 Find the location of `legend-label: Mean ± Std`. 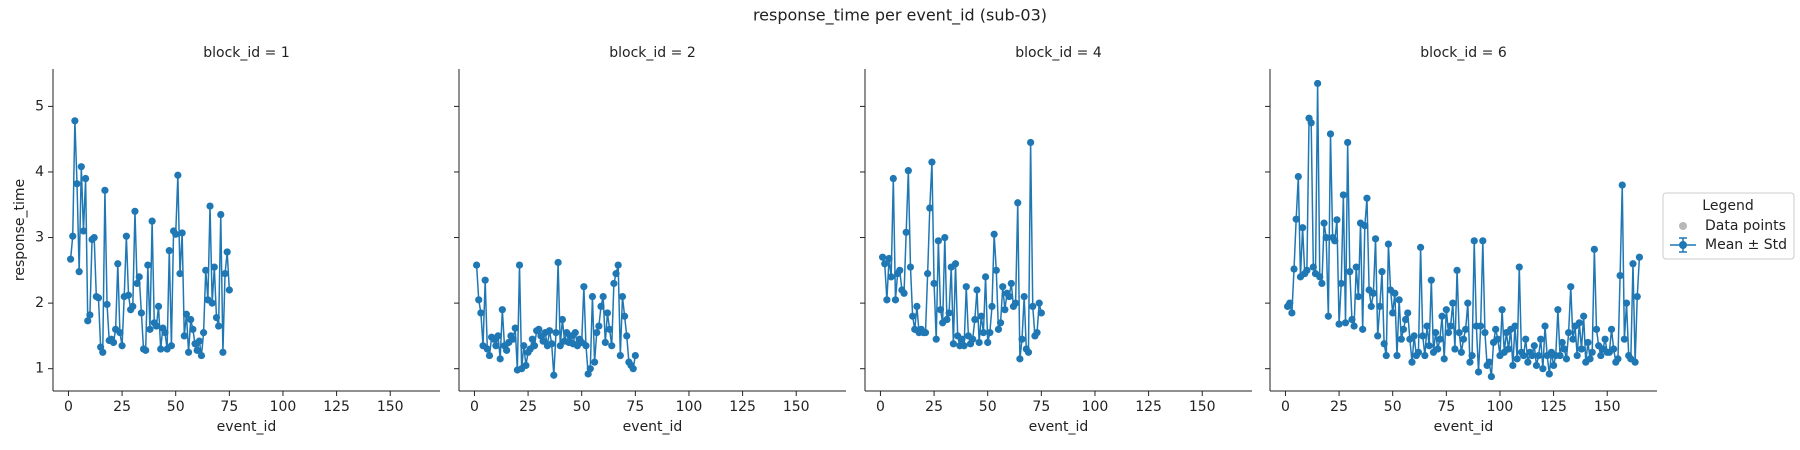

legend-label: Mean ± Std is located at coordinates (1746, 245).